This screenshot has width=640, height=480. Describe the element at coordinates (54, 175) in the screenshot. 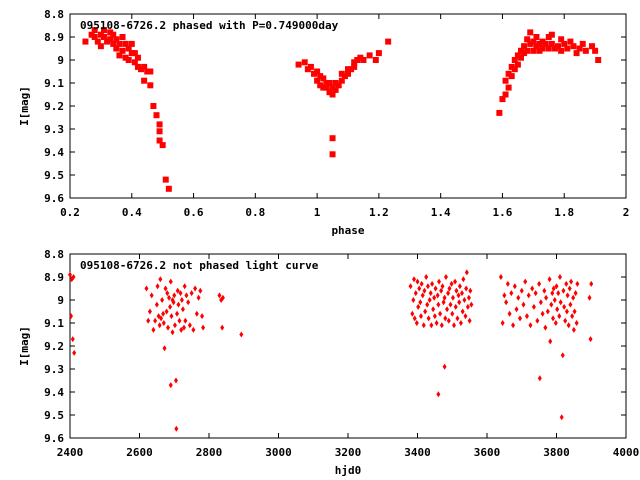

I see `y-tick-label: 9.5` at that location.